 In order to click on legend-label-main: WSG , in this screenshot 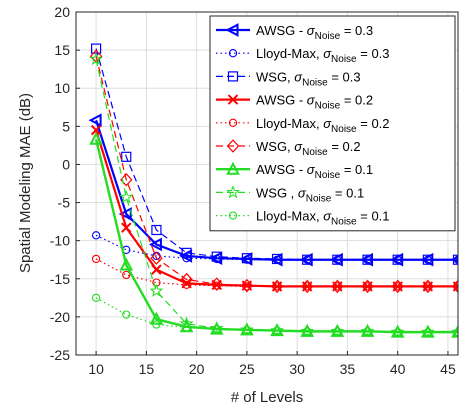, I will do `click(277, 192)`.